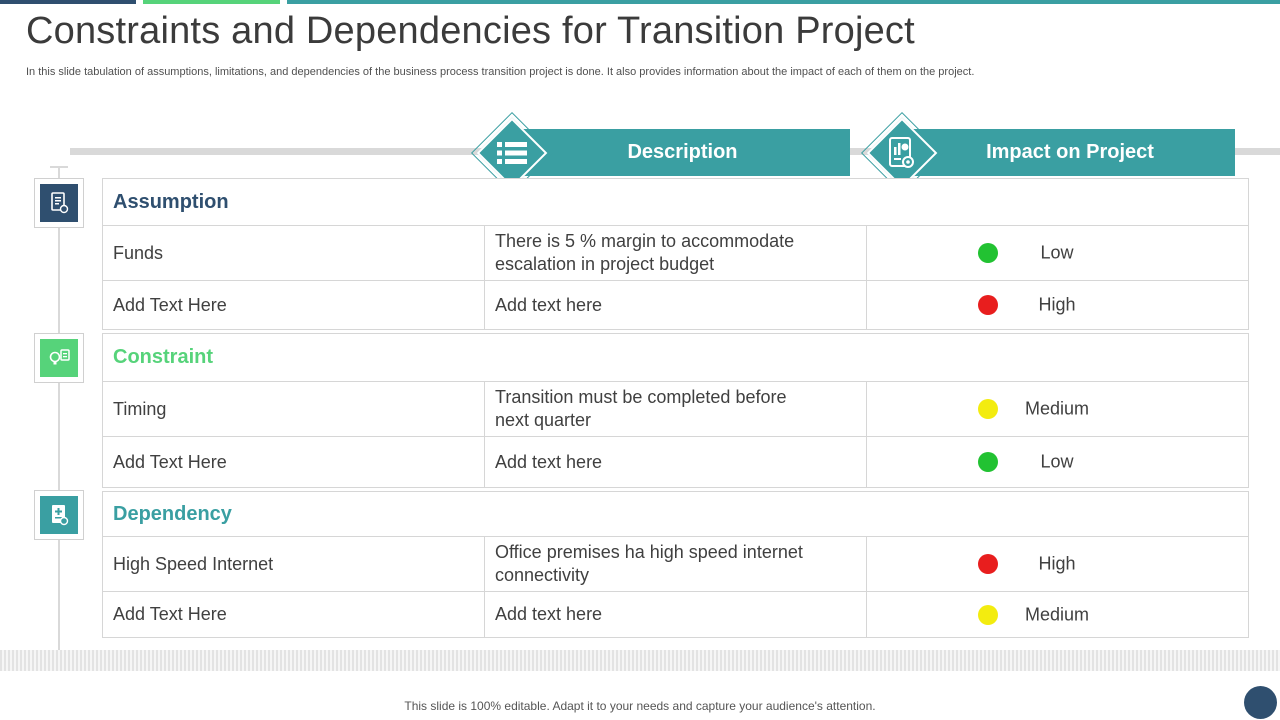 This screenshot has height=720, width=1280. What do you see at coordinates (783, 2) in the screenshot?
I see `top-accent-teal` at bounding box center [783, 2].